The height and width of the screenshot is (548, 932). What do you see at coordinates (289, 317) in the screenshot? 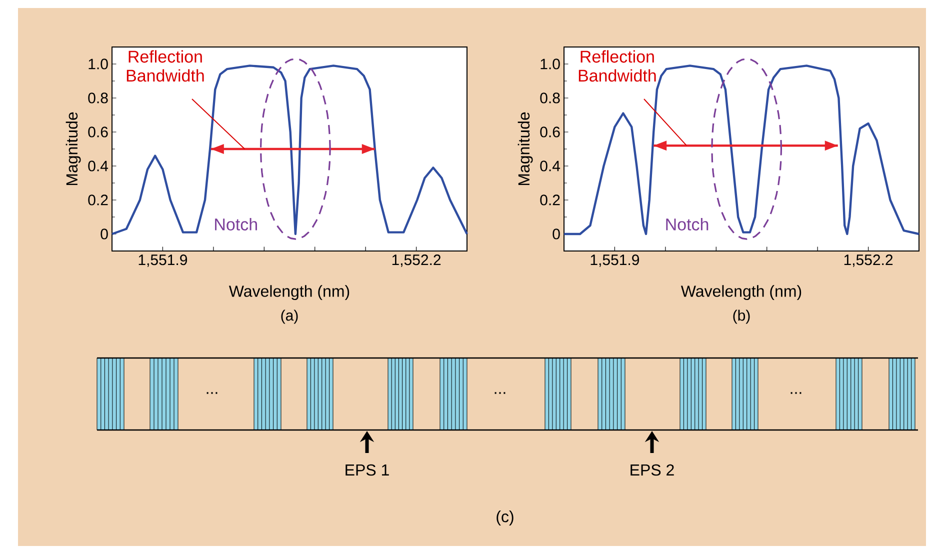
I see `text: (a)` at bounding box center [289, 317].